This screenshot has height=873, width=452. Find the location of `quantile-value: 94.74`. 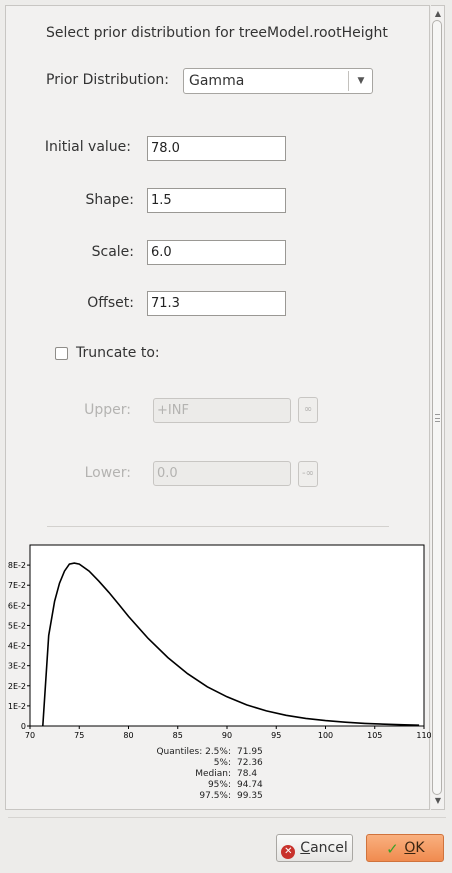

quantile-value: 94.74 is located at coordinates (250, 785).